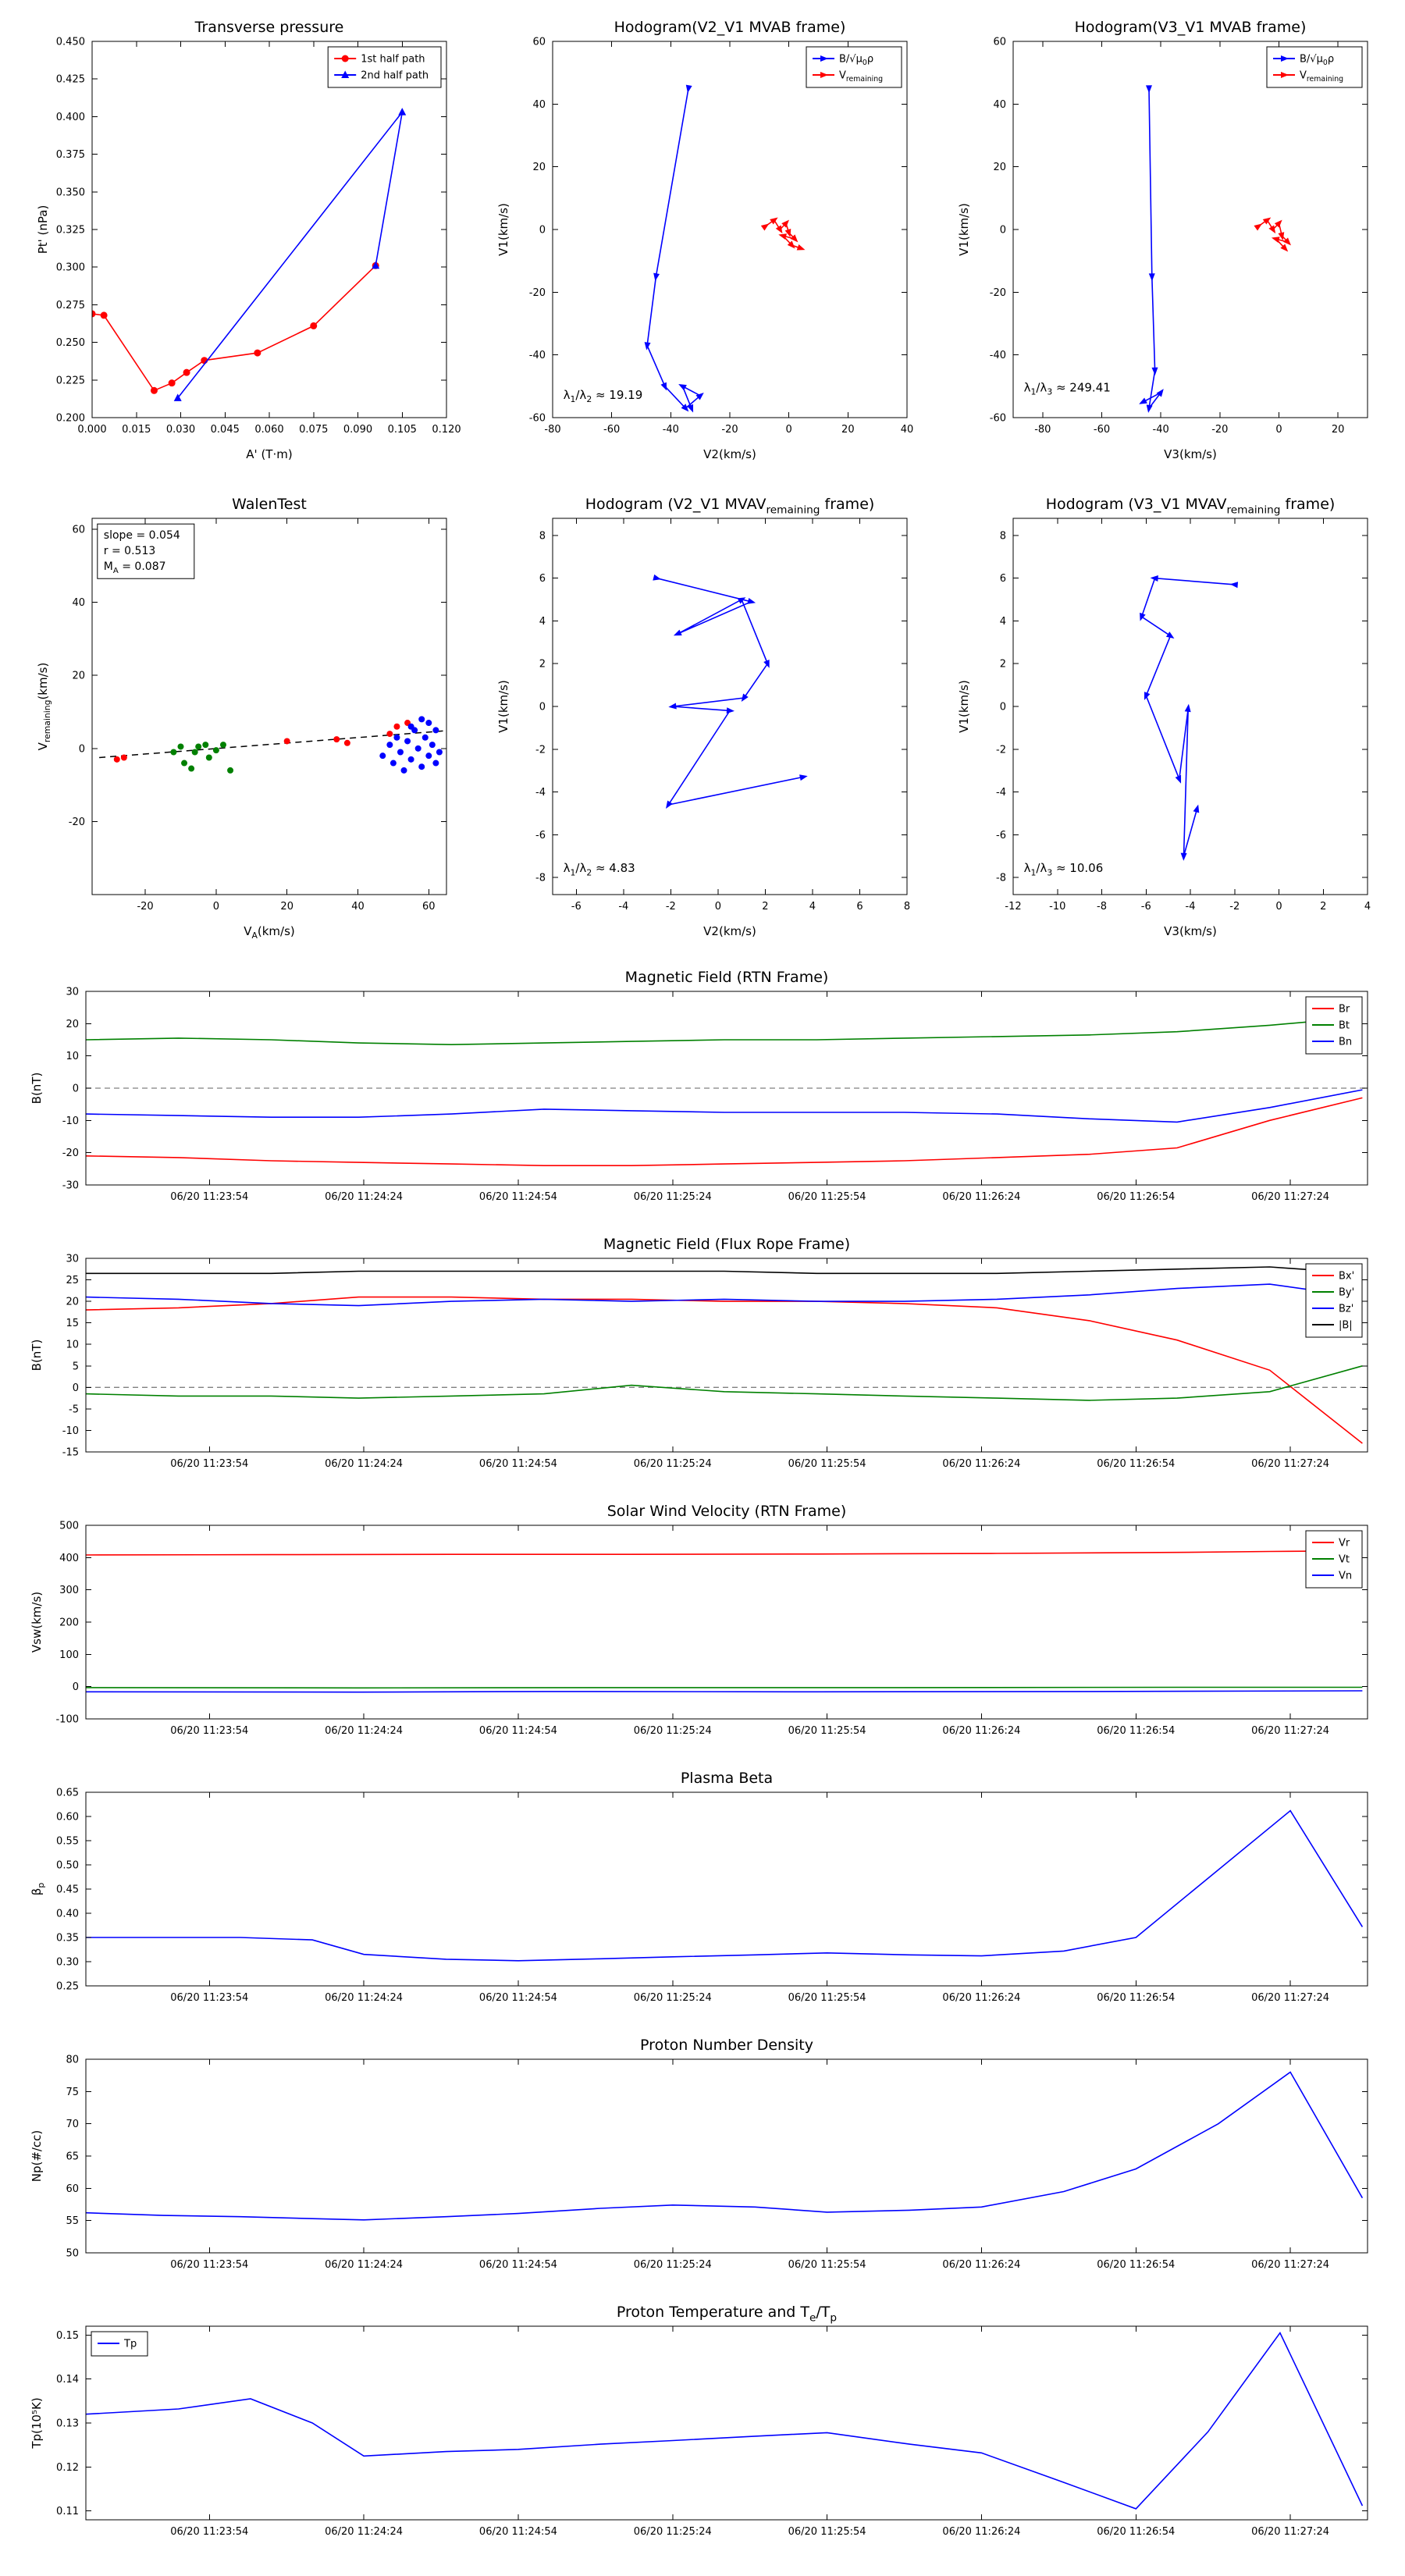 This screenshot has width=1405, height=2576. Describe the element at coordinates (287, 907) in the screenshot. I see `x-tick-label: 20` at that location.